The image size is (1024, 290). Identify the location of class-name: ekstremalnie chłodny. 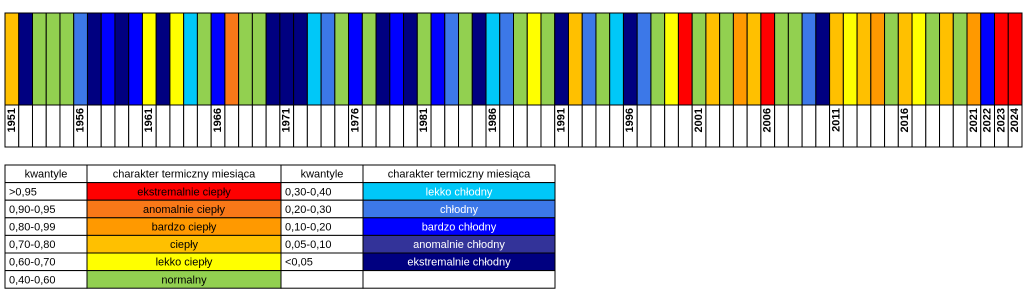
(459, 263).